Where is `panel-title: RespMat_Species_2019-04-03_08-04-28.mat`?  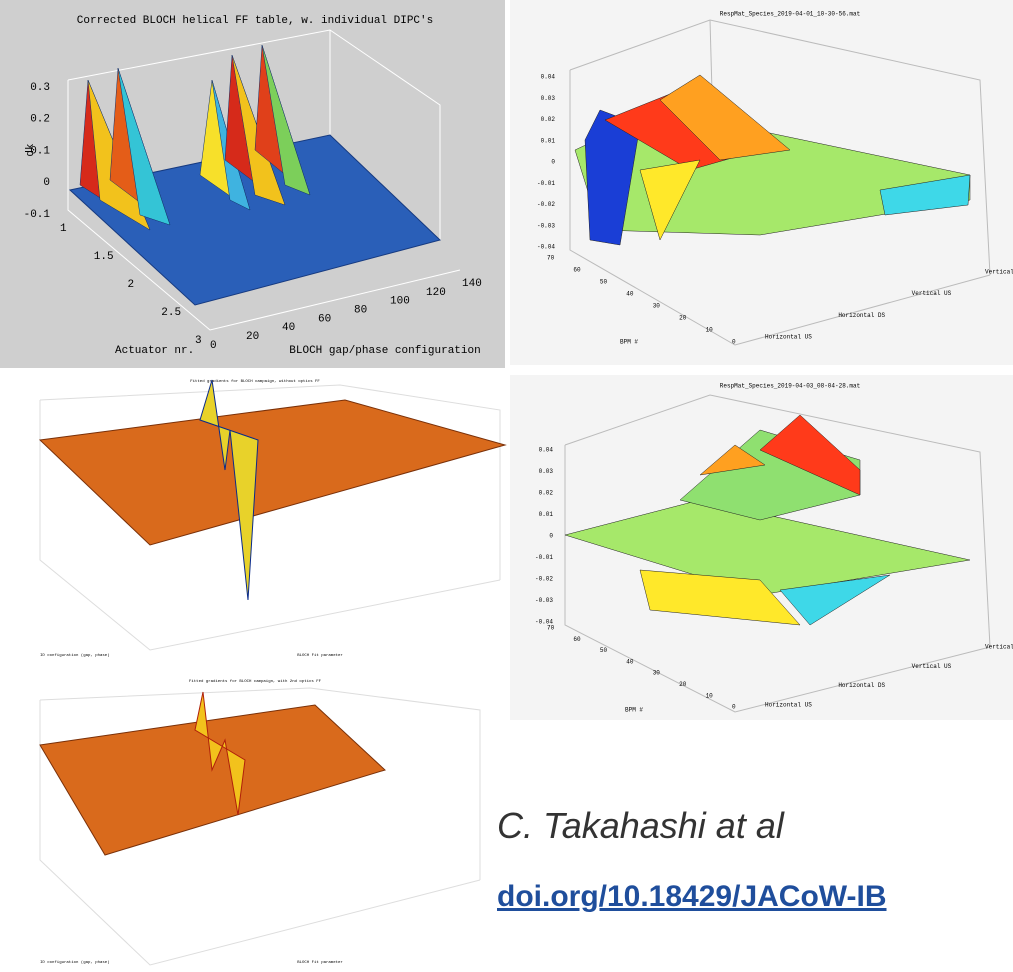 panel-title: RespMat_Species_2019-04-03_08-04-28.mat is located at coordinates (790, 386).